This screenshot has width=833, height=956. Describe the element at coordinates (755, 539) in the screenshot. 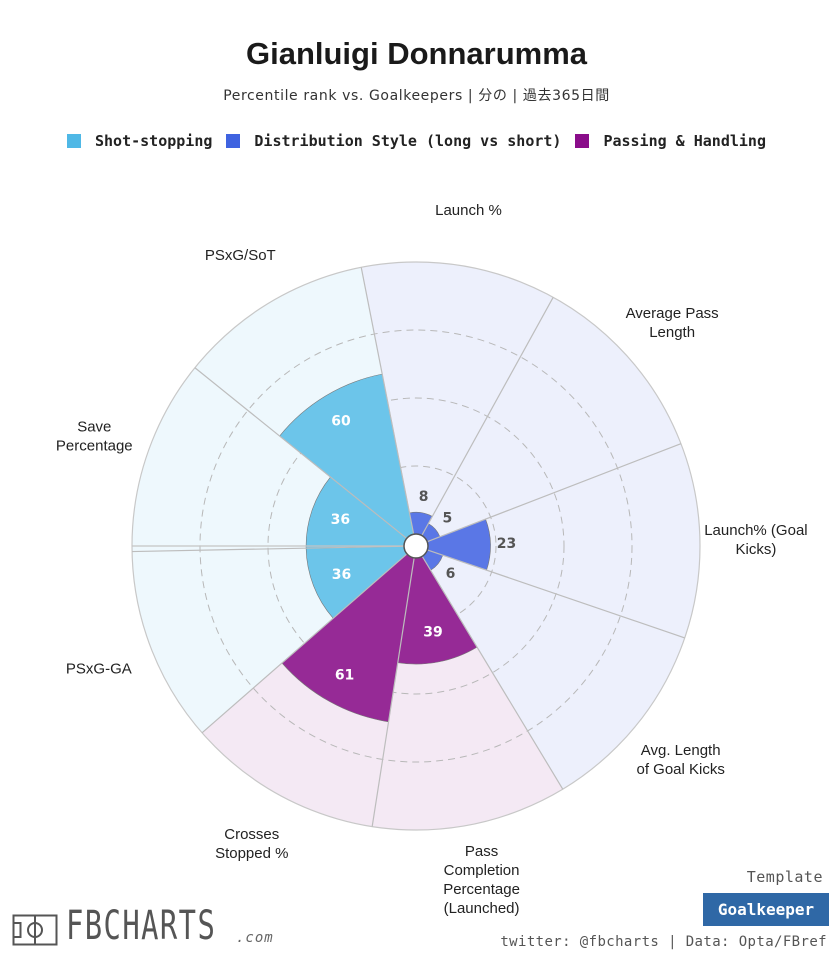

I see `category-label: Launch% (Goal Kicks)` at that location.